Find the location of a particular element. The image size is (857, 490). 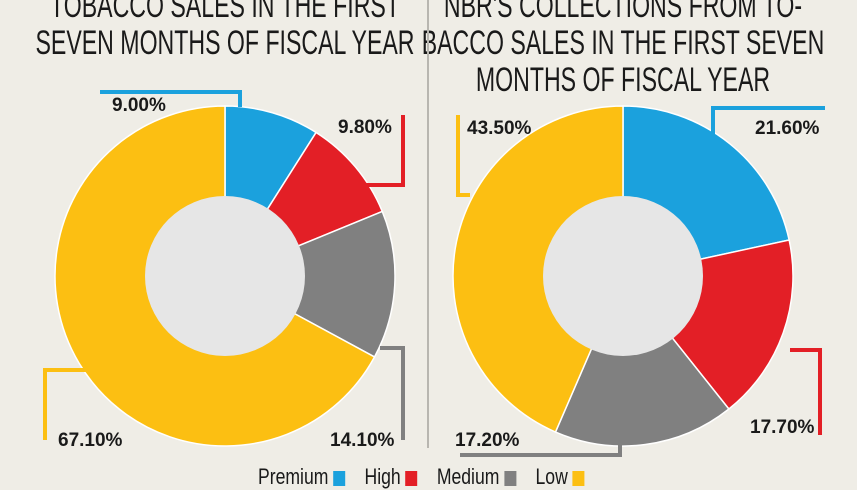

legend-item-low: Low is located at coordinates (560, 476).